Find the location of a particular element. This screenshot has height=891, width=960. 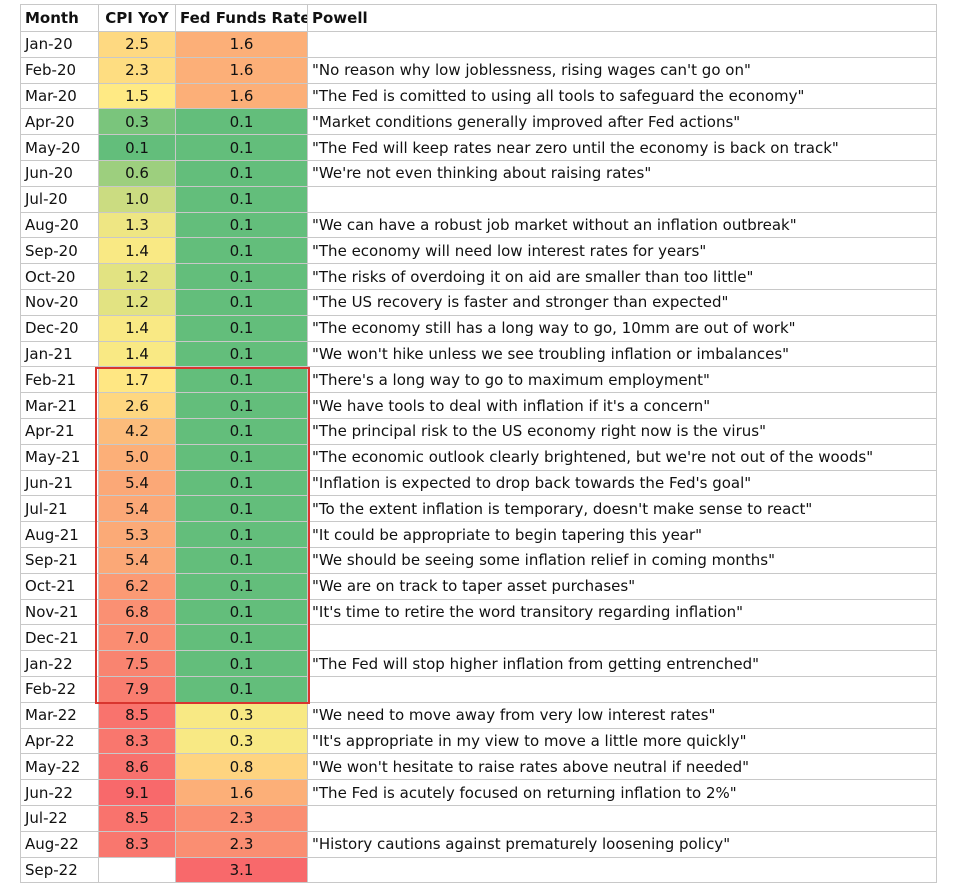

cpi-cell: 6.2 is located at coordinates (137, 586).